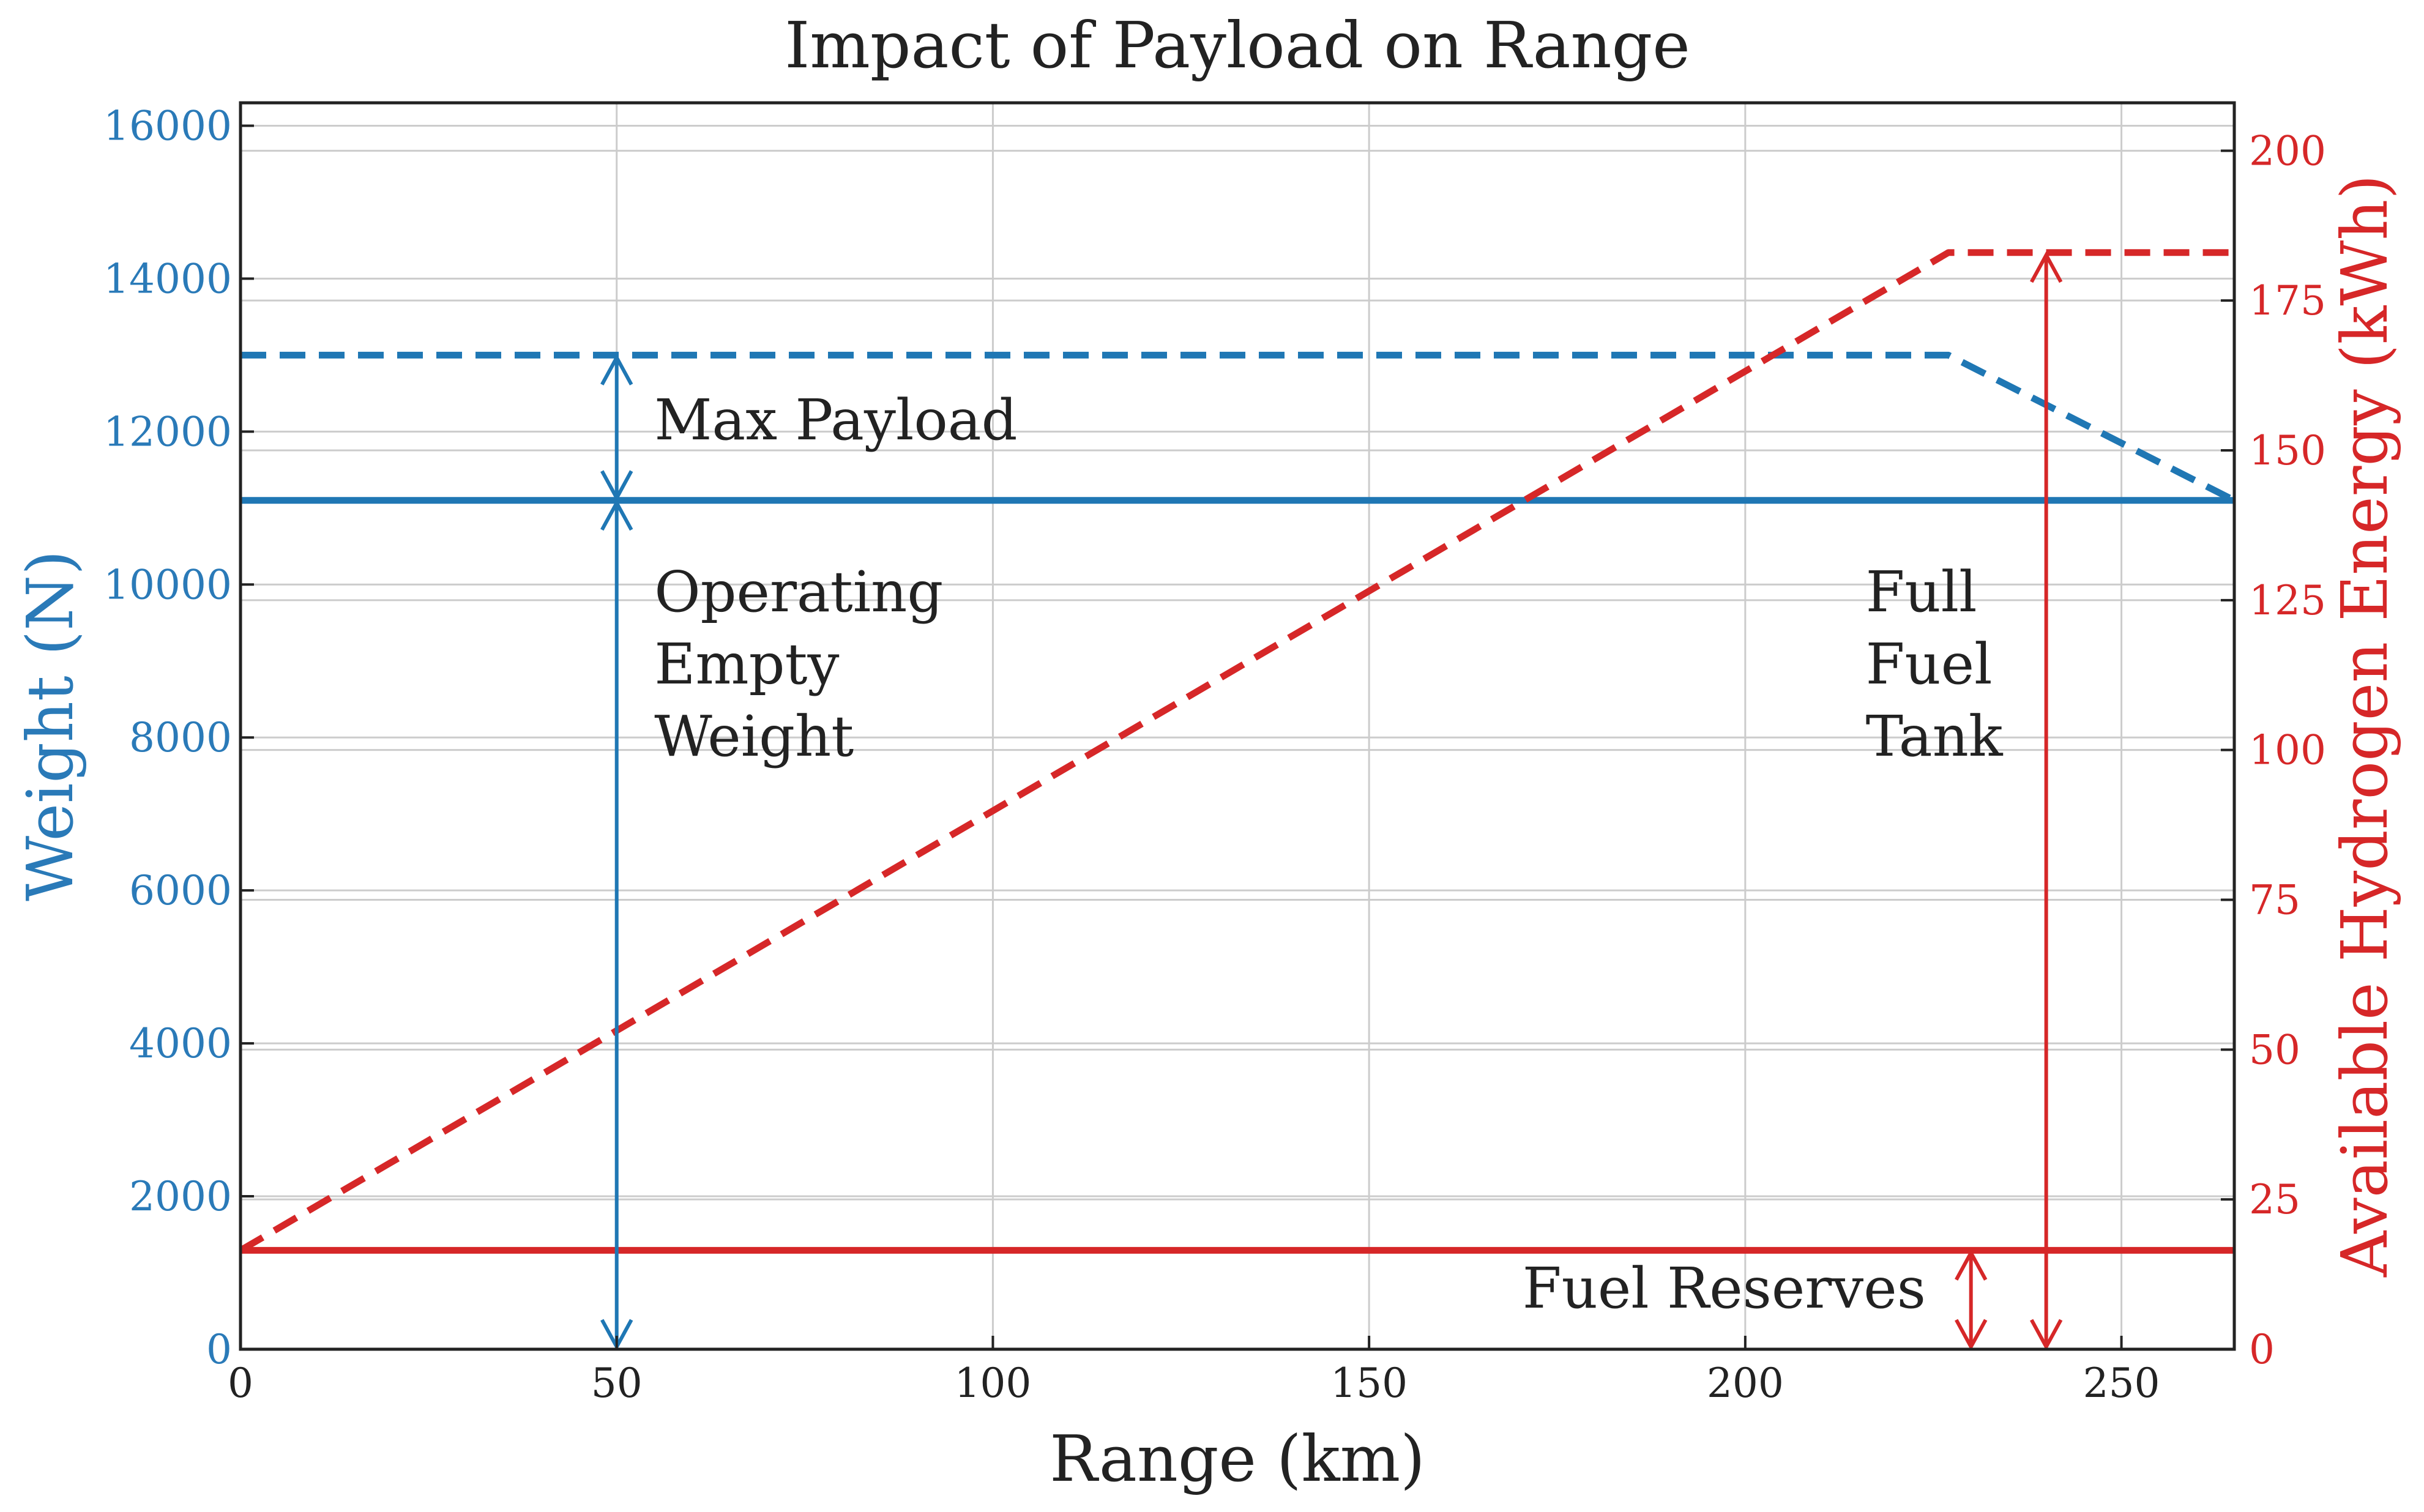 This screenshot has width=2424, height=1512. I want to click on weight-dashed-line, so click(1237, 428).